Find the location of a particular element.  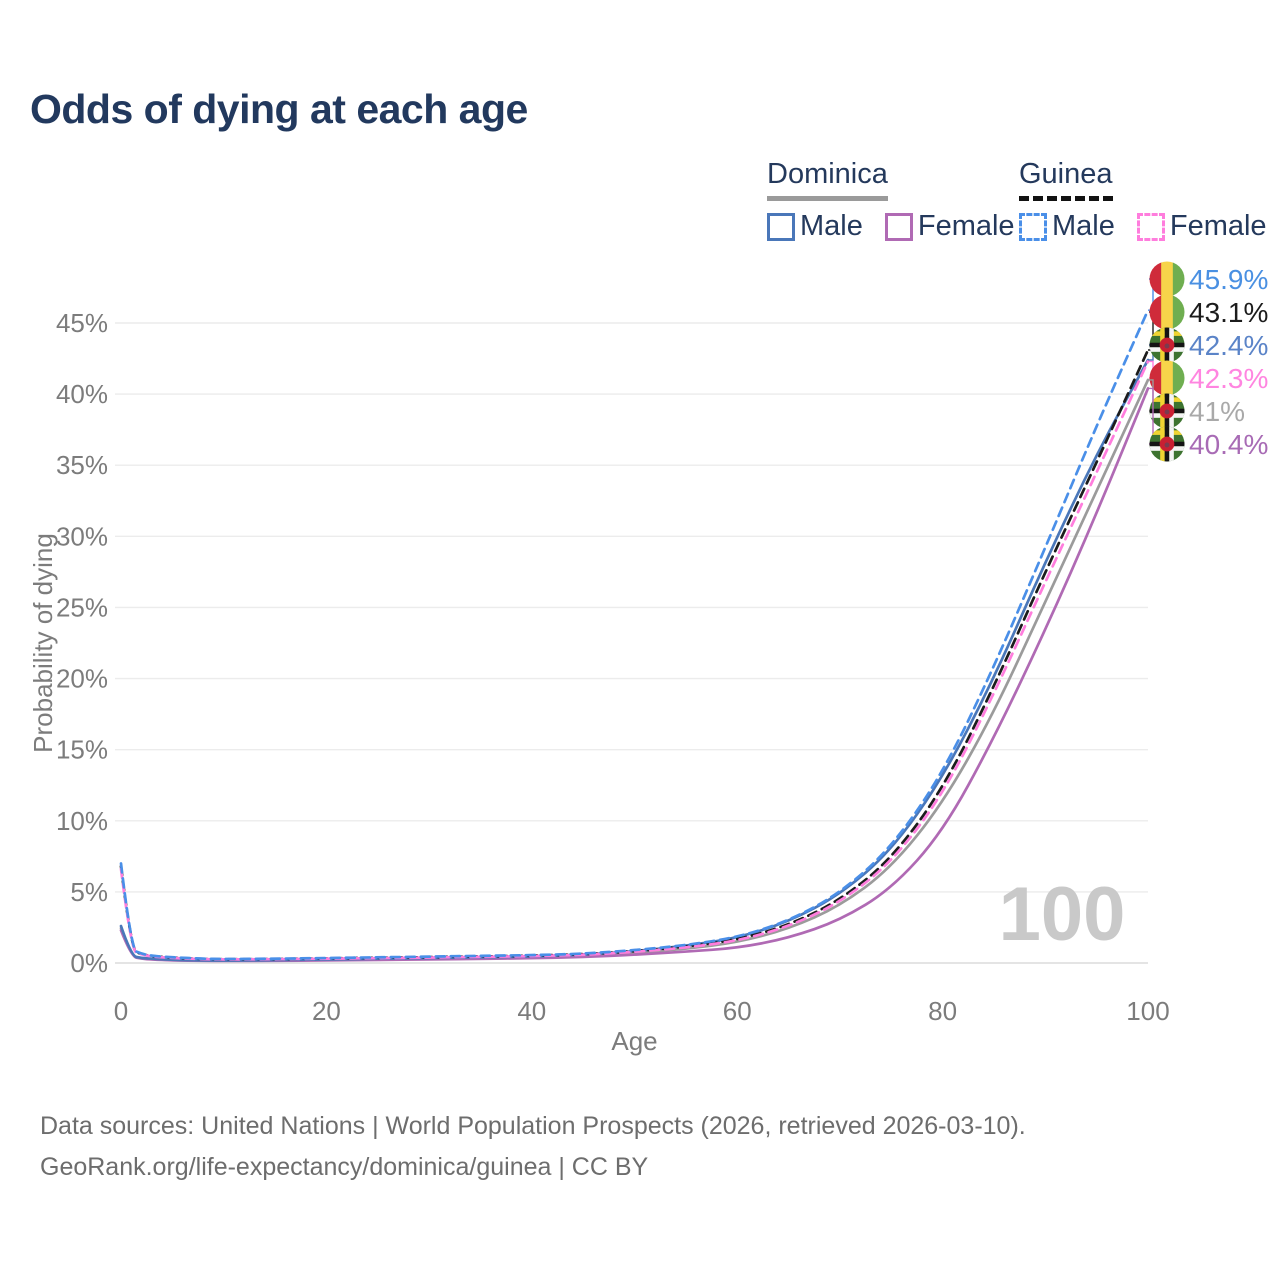

legend-label-guinea-female: Female is located at coordinates (1218, 226).